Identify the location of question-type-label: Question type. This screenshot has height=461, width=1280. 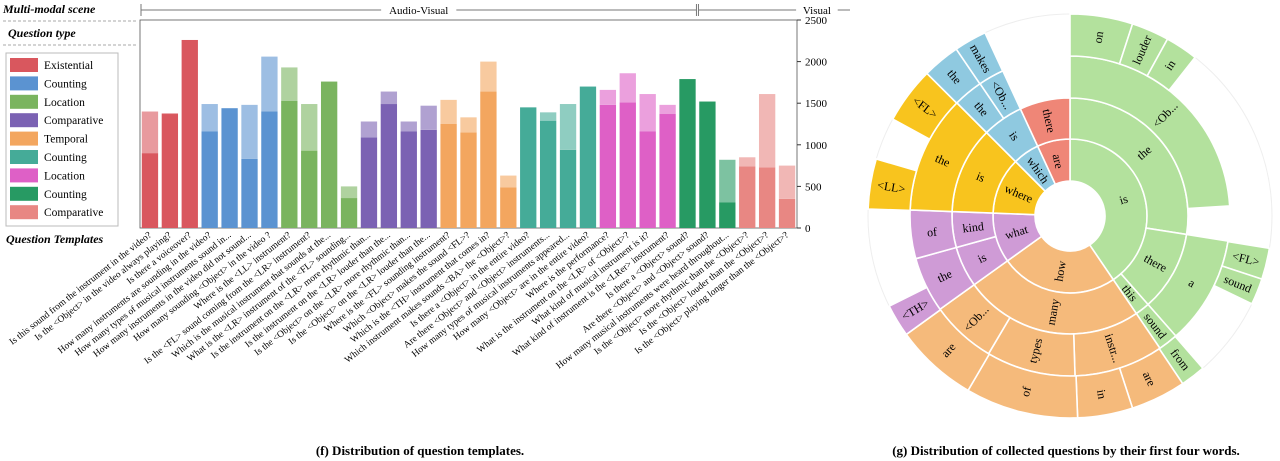
(42, 33).